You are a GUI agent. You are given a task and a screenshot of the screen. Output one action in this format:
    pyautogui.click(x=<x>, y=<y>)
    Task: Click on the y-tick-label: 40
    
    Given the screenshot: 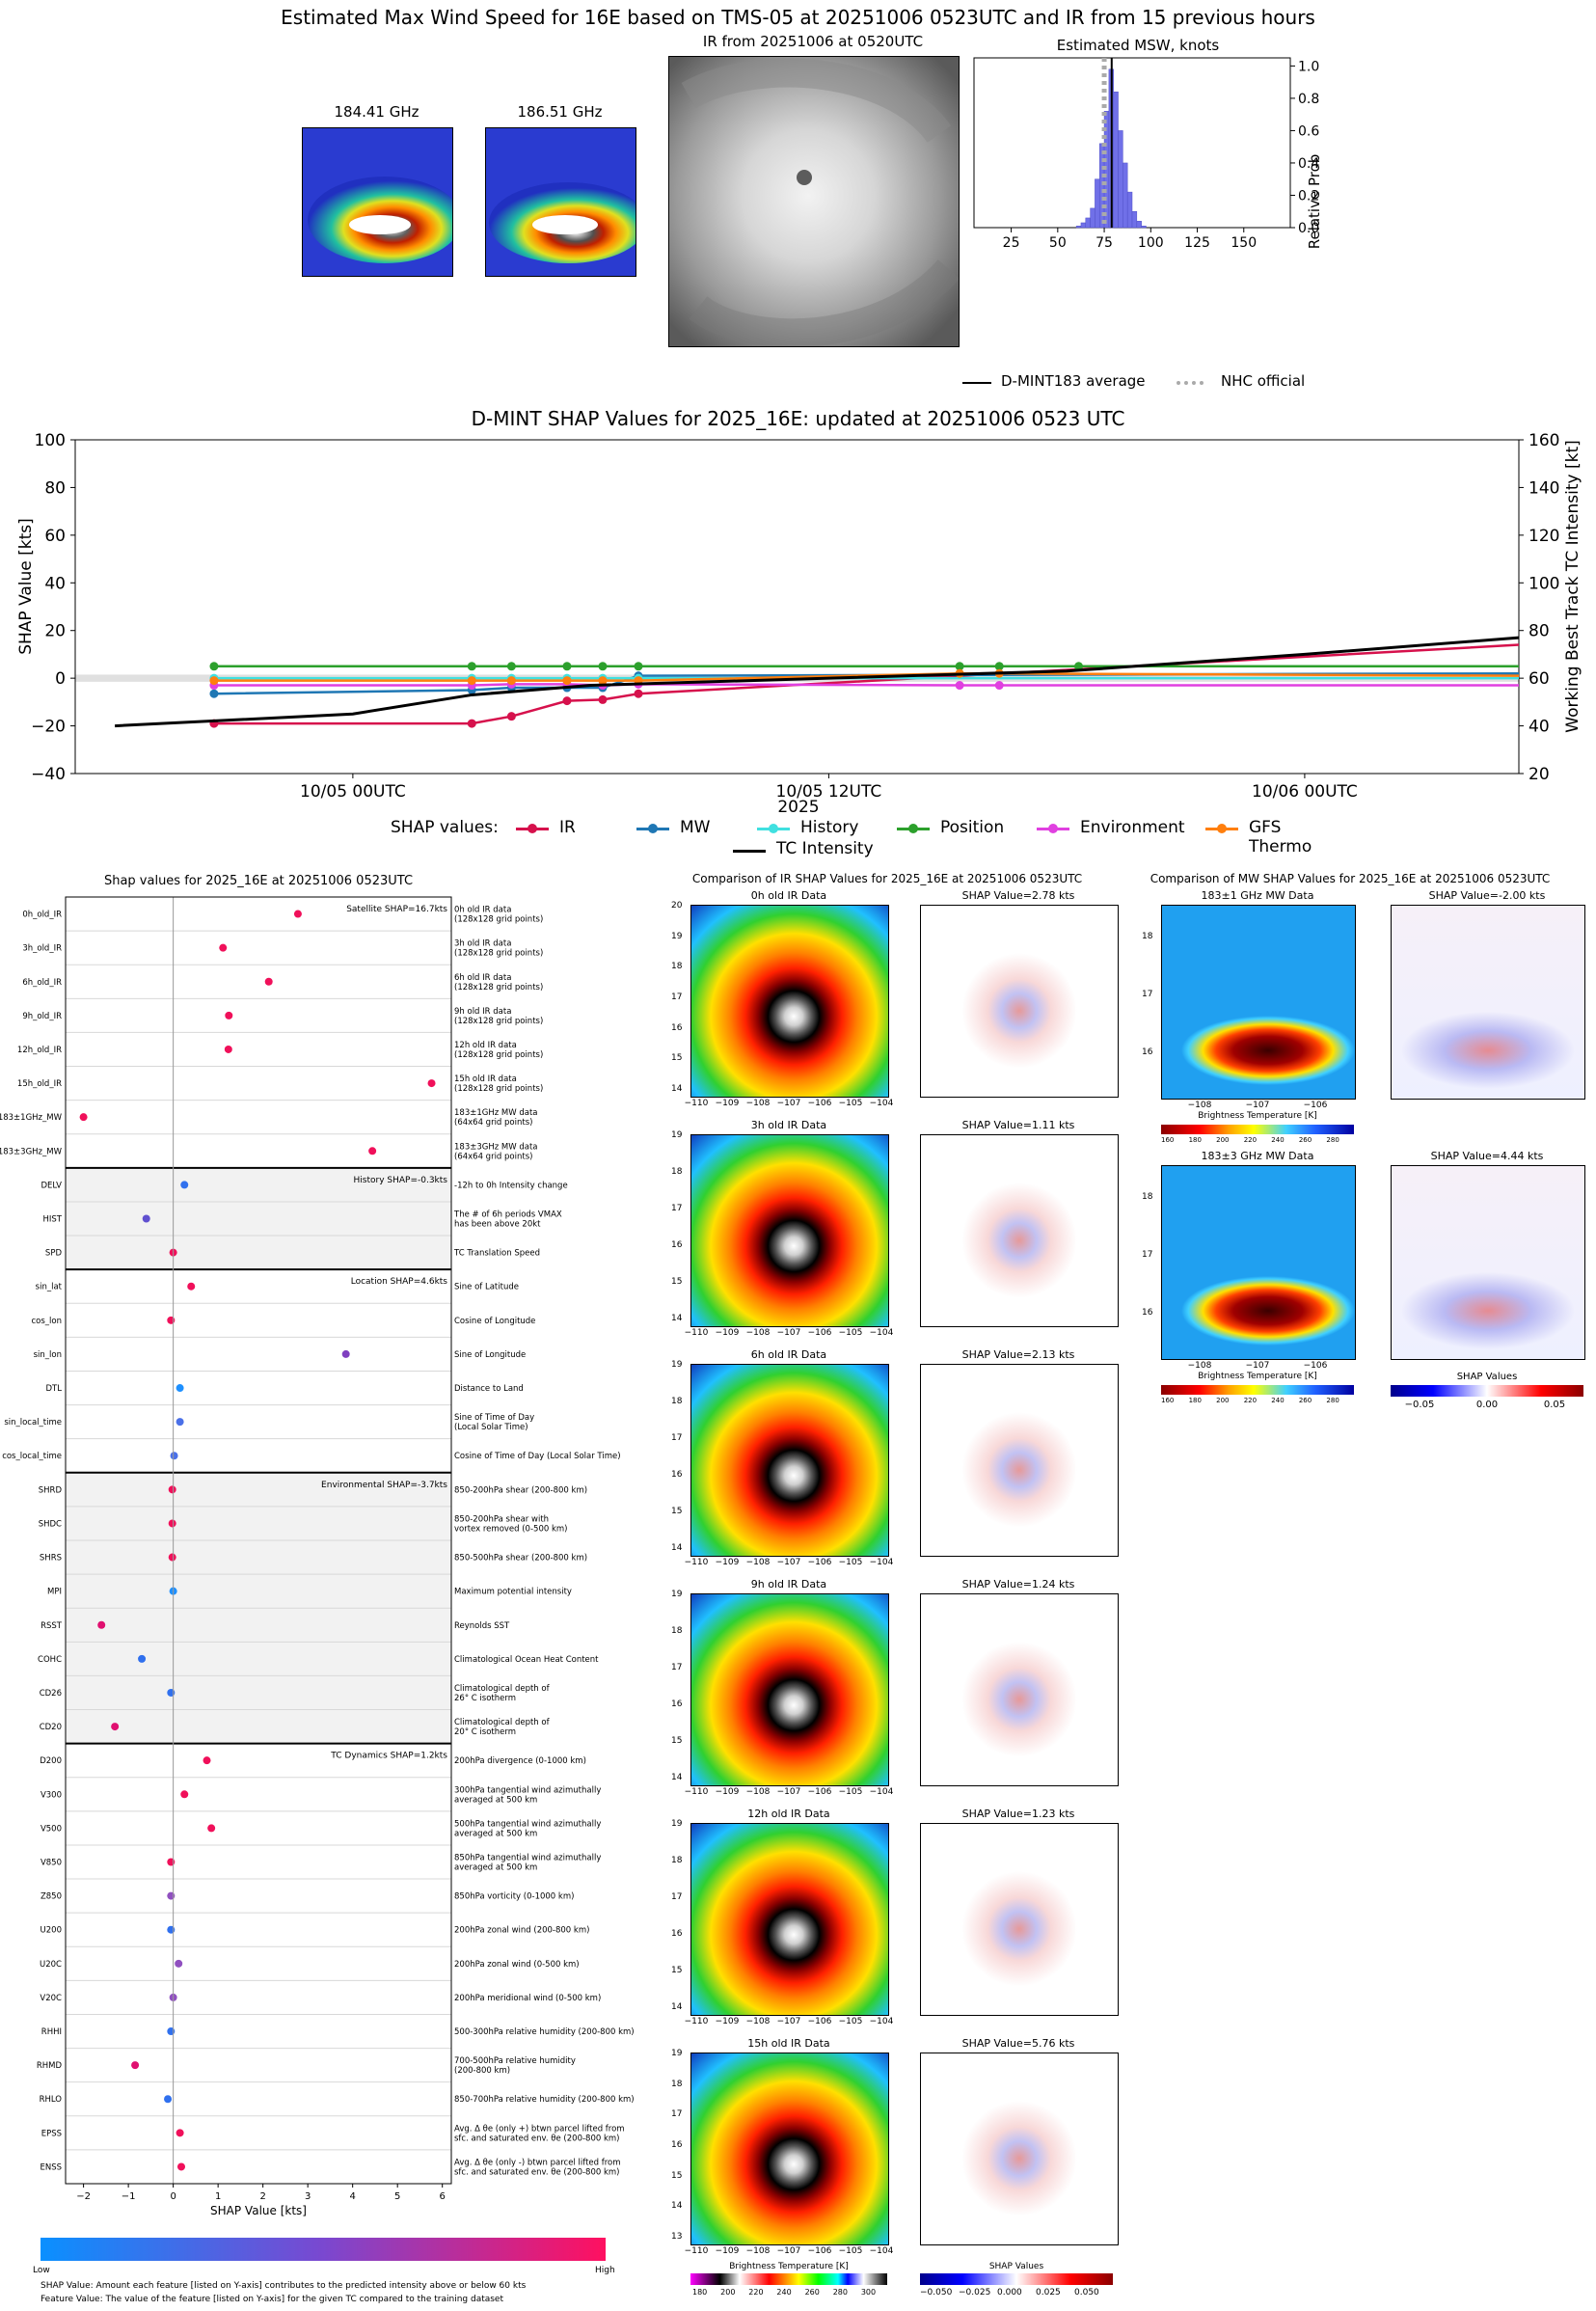 What is the action you would take?
    pyautogui.click(x=55, y=583)
    